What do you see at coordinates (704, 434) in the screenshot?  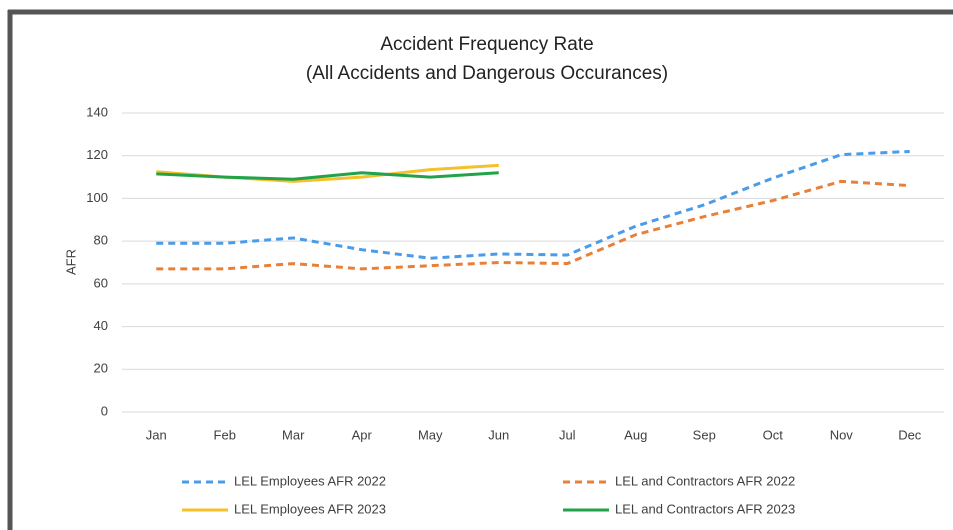 I see `x-tick-label: Sep` at bounding box center [704, 434].